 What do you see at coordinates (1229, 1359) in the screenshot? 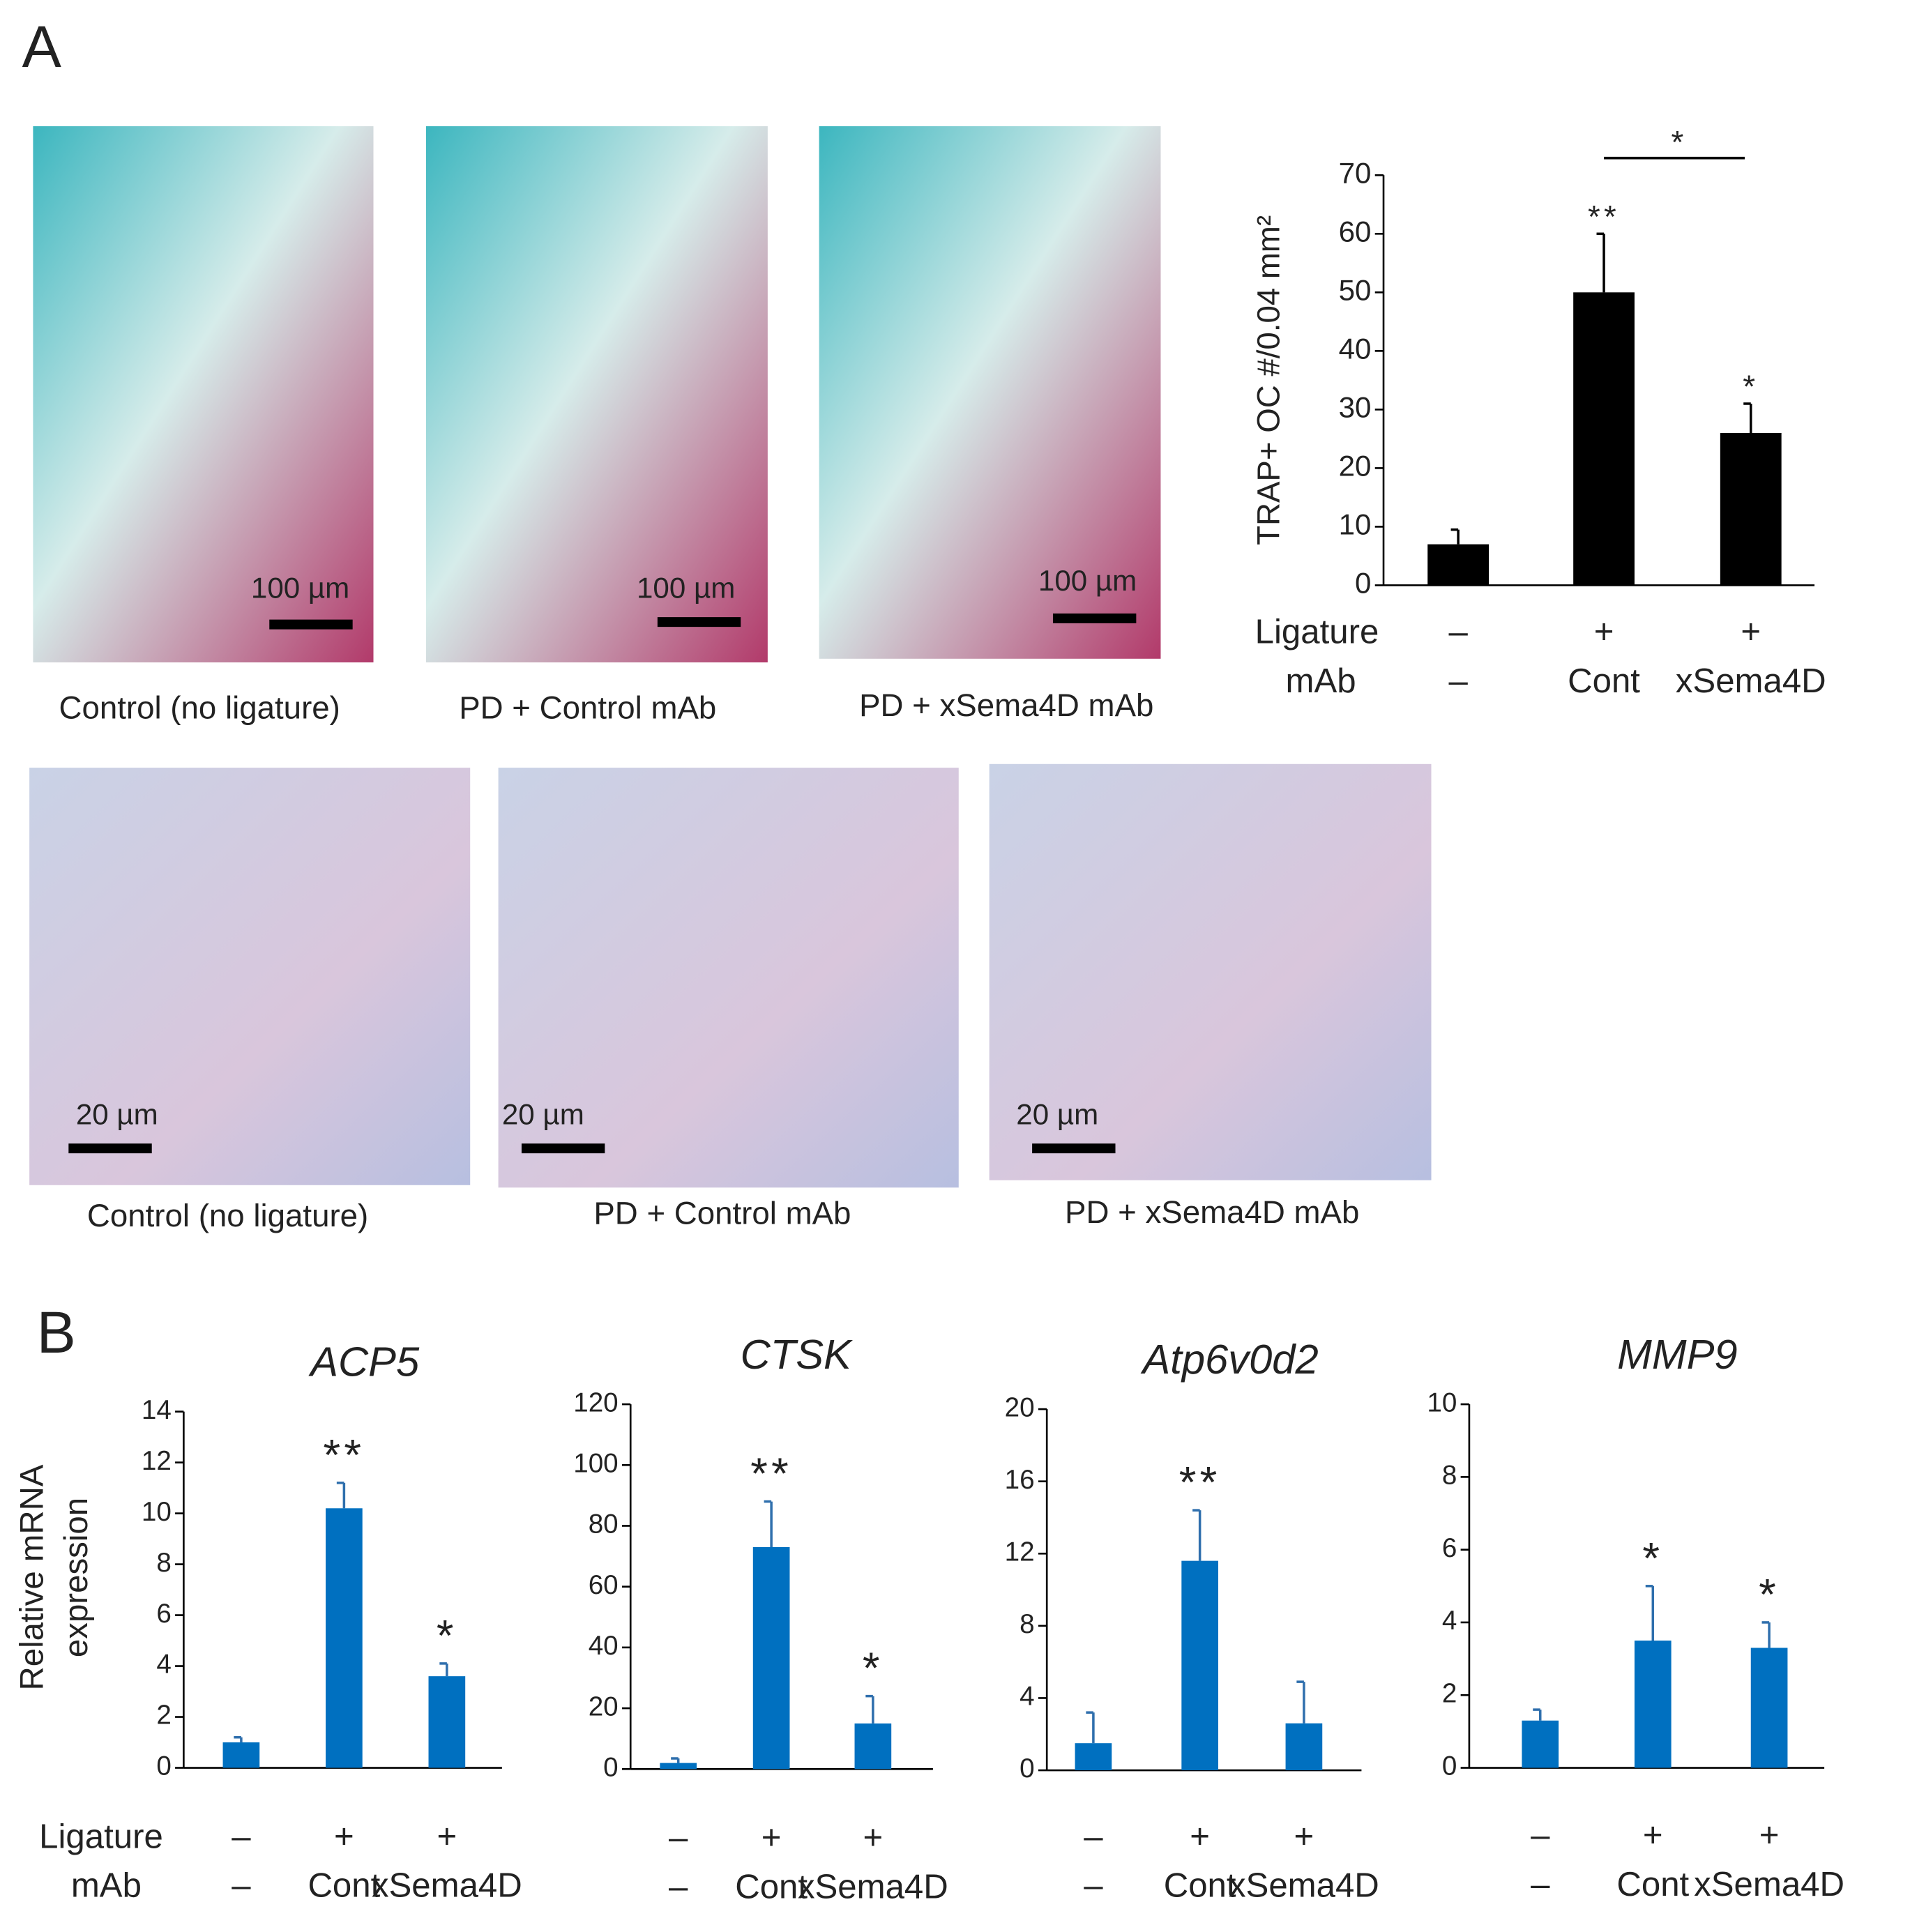
I see `chart-title: Atp6v0d2` at bounding box center [1229, 1359].